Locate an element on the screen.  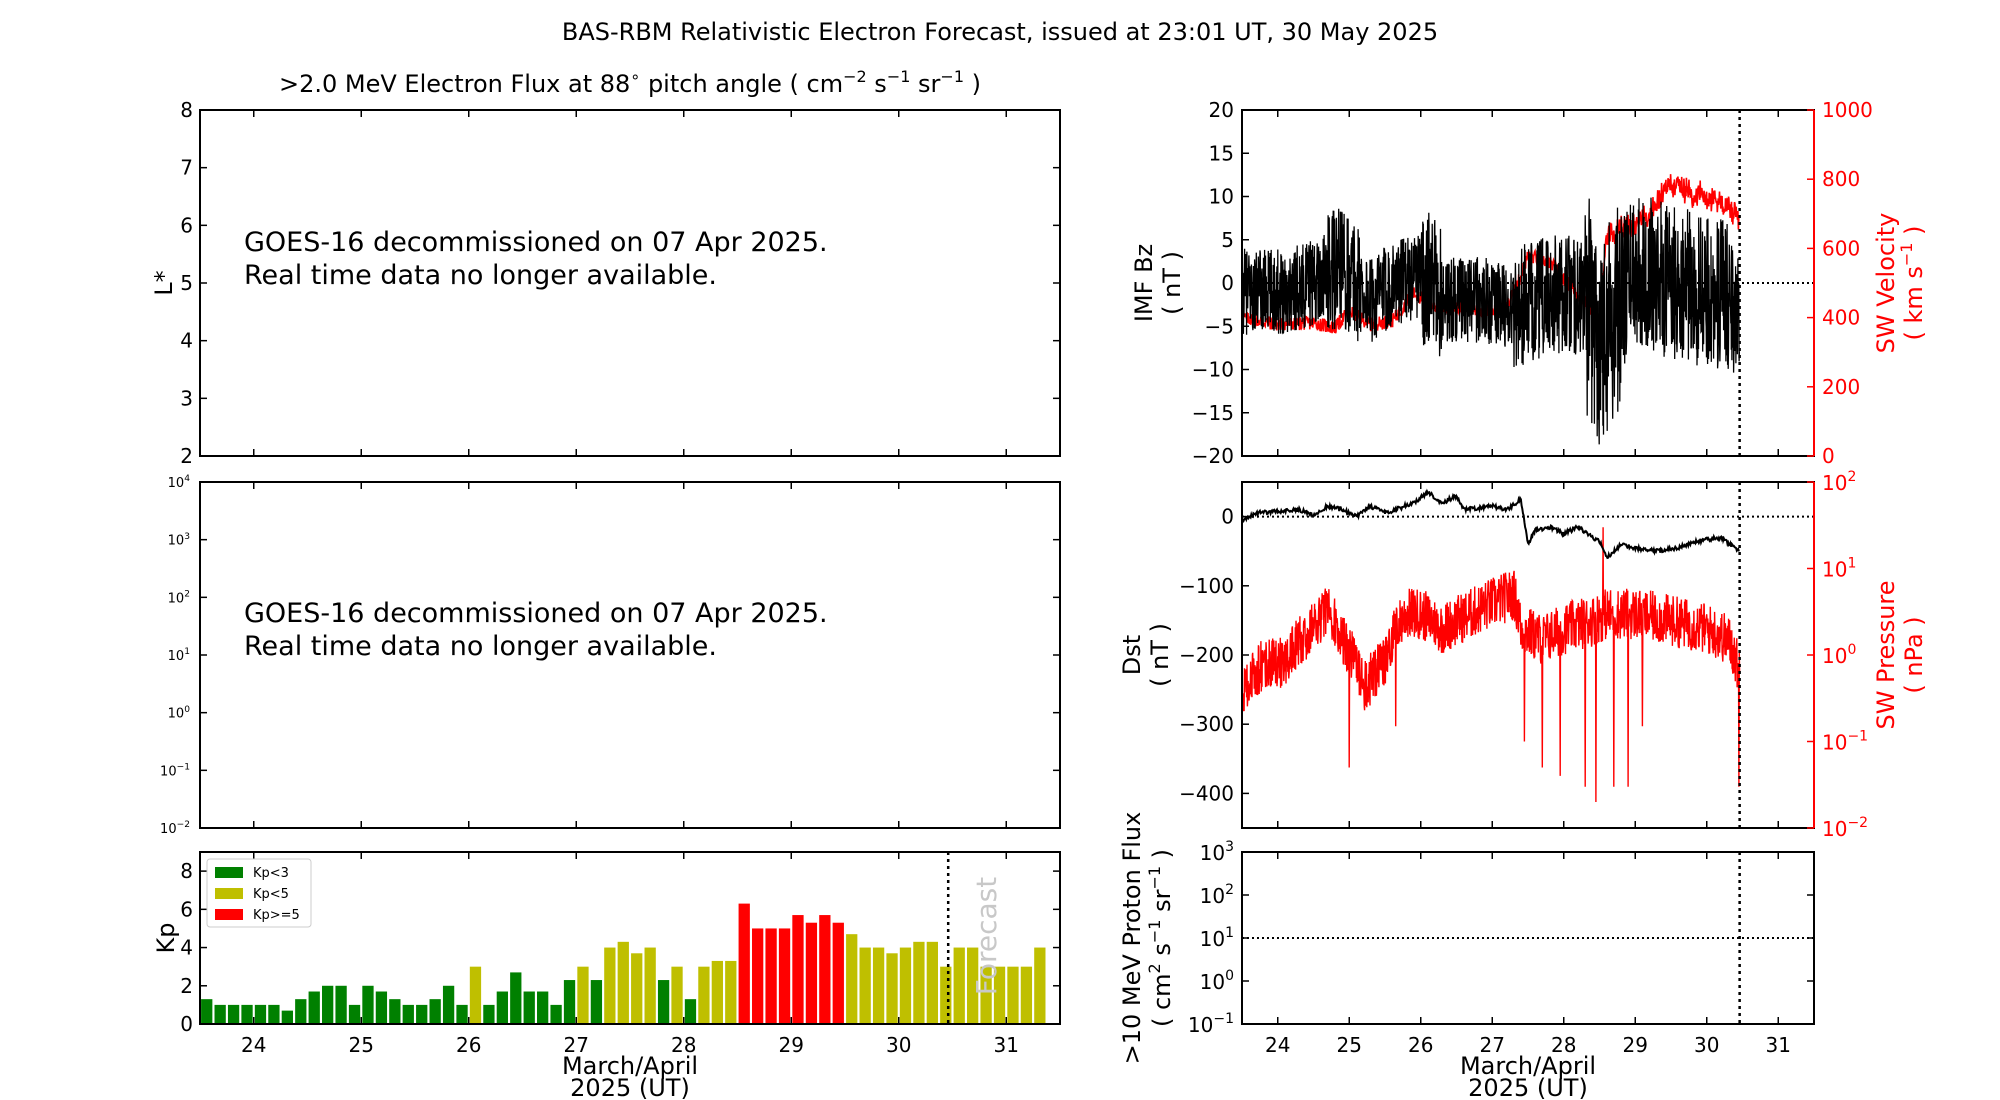
kp-legend-label-green: Kp<3 is located at coordinates (271, 873).